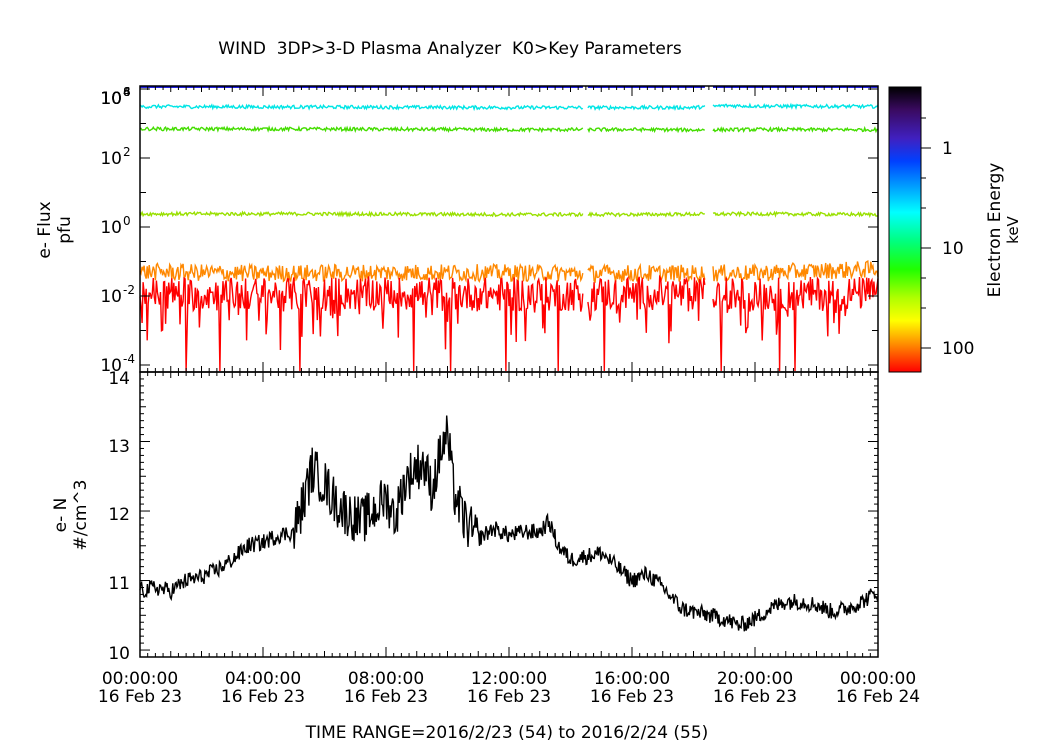  Describe the element at coordinates (953, 249) in the screenshot. I see `colorbar-tick-label-10: 10` at that location.